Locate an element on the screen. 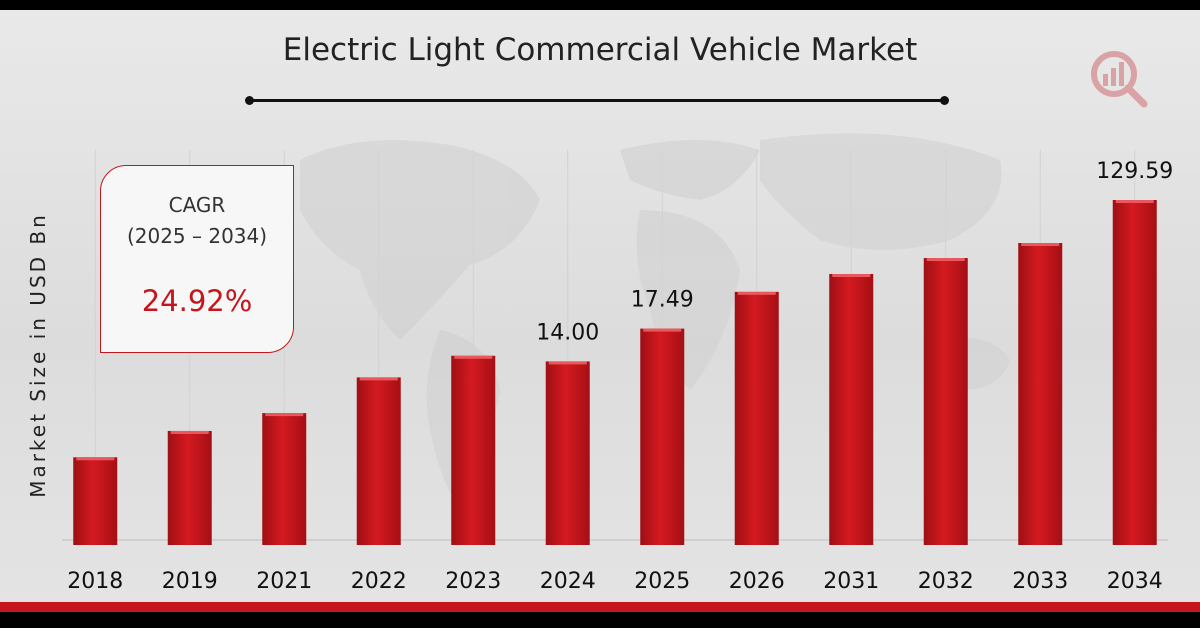  x-tick-label: 2023 is located at coordinates (473, 581).